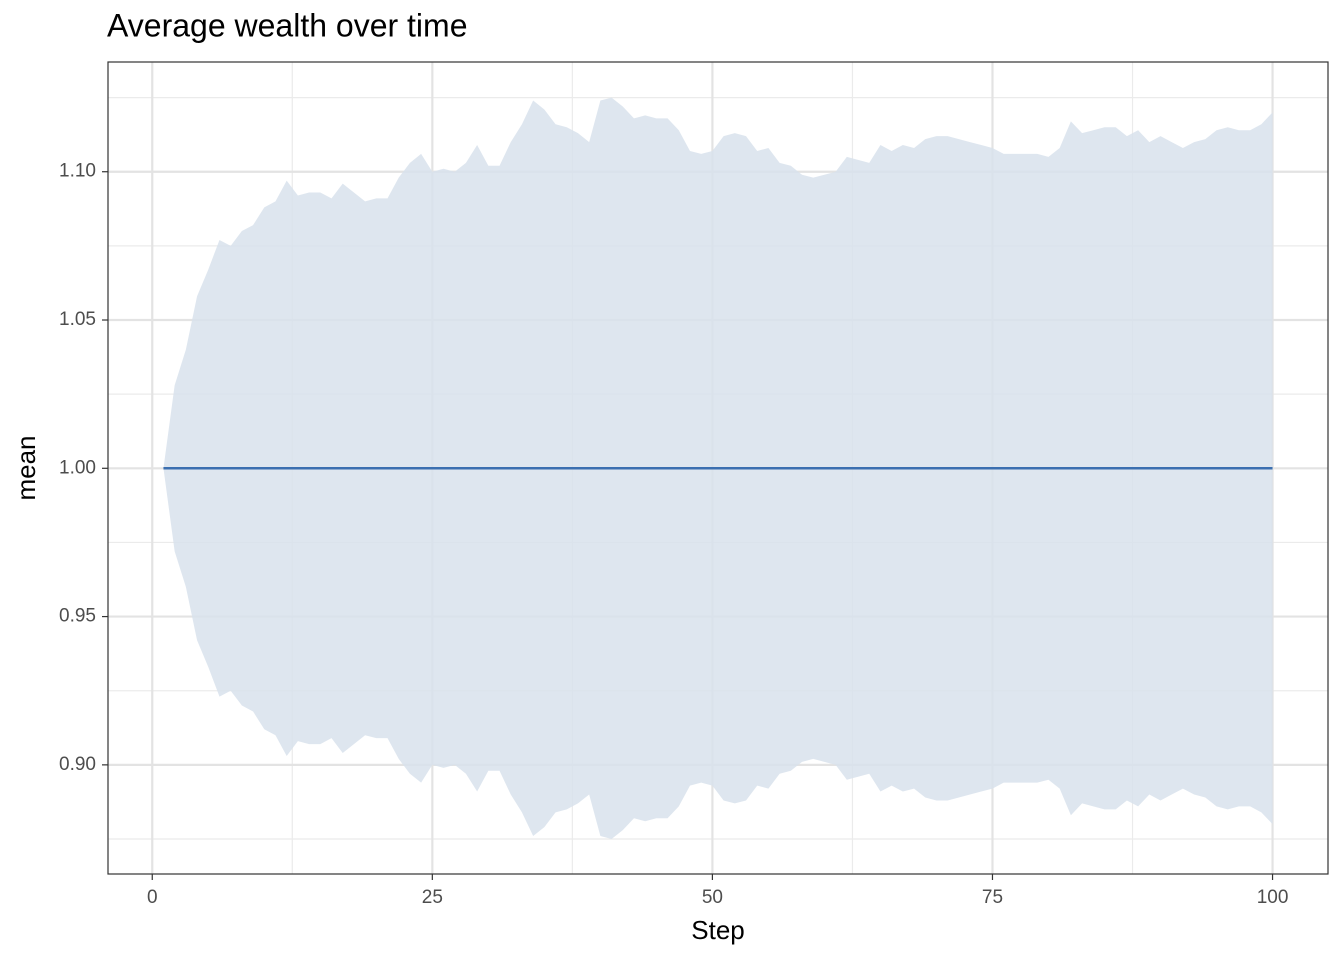 Image resolution: width=1344 pixels, height=960 pixels. What do you see at coordinates (432, 897) in the screenshot?
I see `x-tick-label: 25` at bounding box center [432, 897].